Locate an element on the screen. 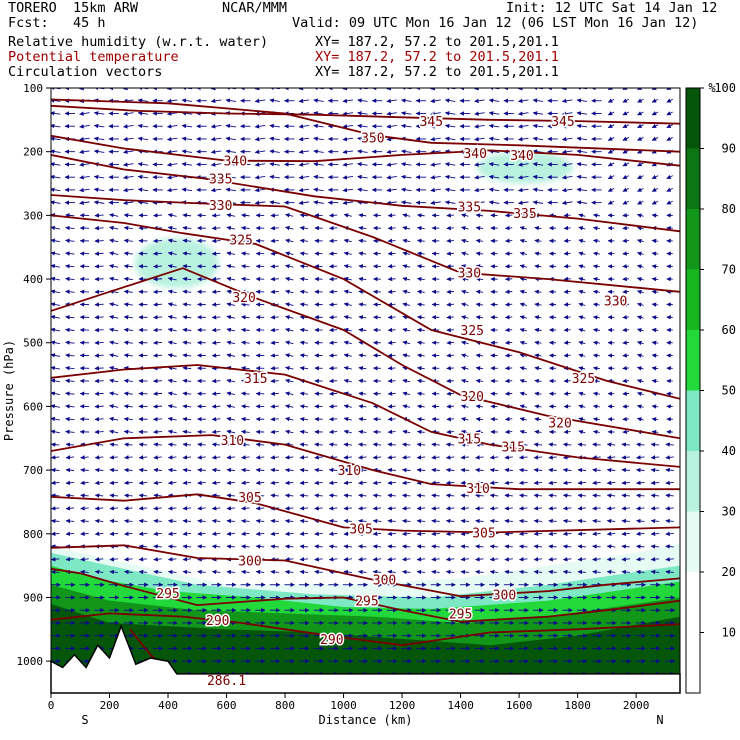 This screenshot has height=740, width=740. theta-label: 330 is located at coordinates (469, 274).